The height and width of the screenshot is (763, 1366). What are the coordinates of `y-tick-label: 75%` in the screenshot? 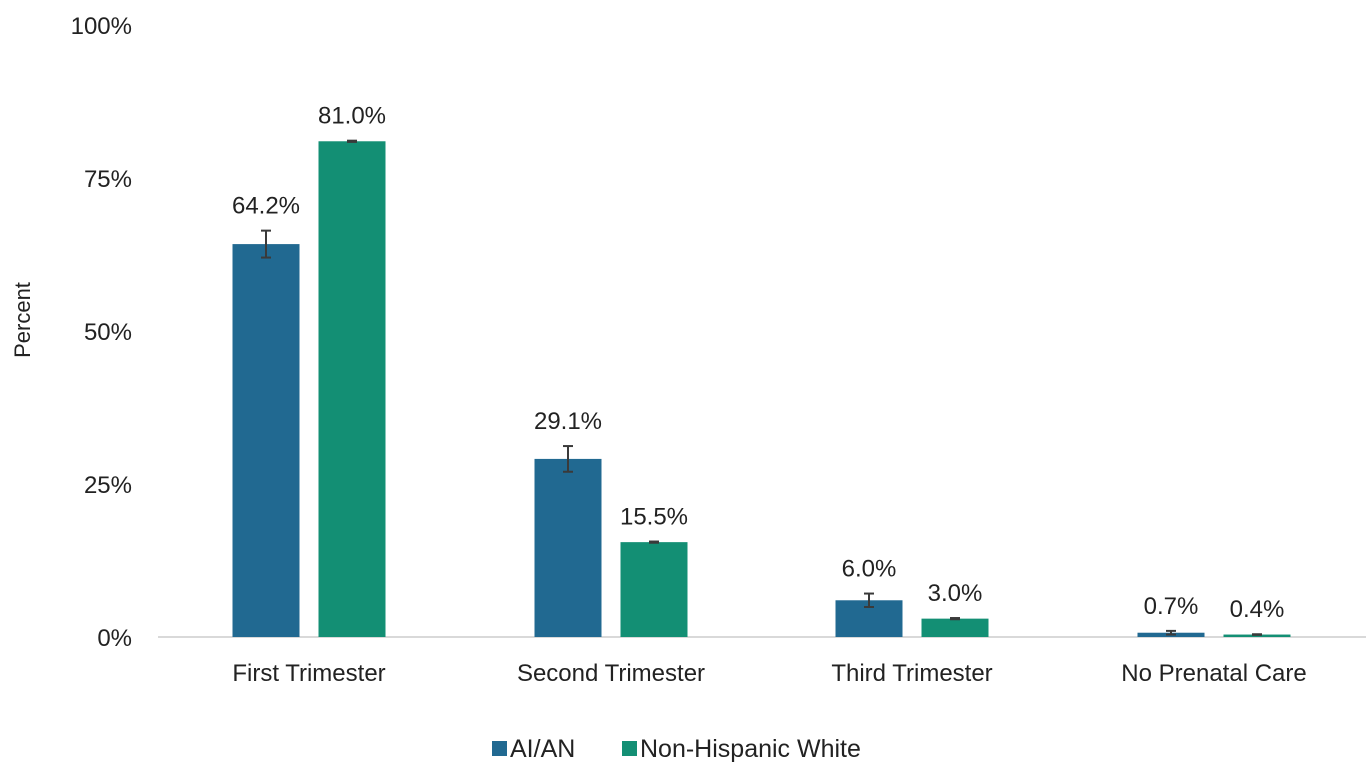 It's located at (108, 179).